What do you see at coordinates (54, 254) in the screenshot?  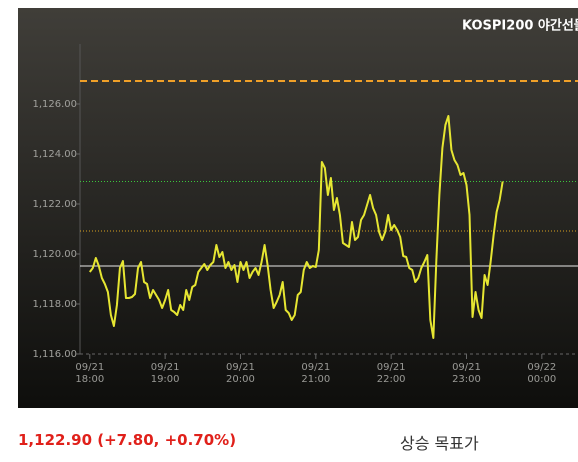 I see `y-tick-label: 1,120.00` at bounding box center [54, 254].